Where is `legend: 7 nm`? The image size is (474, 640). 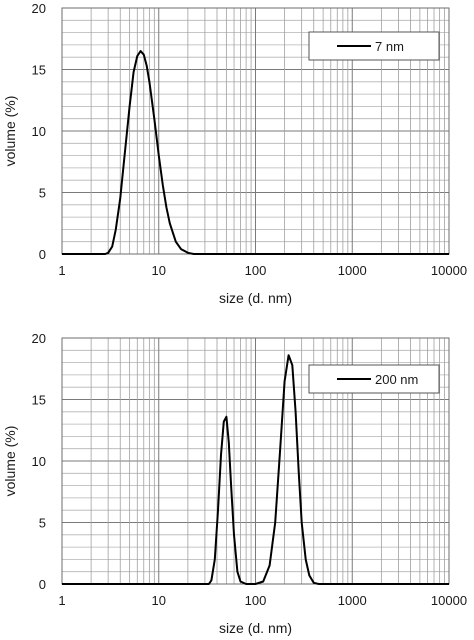
legend: 7 nm is located at coordinates (374, 46).